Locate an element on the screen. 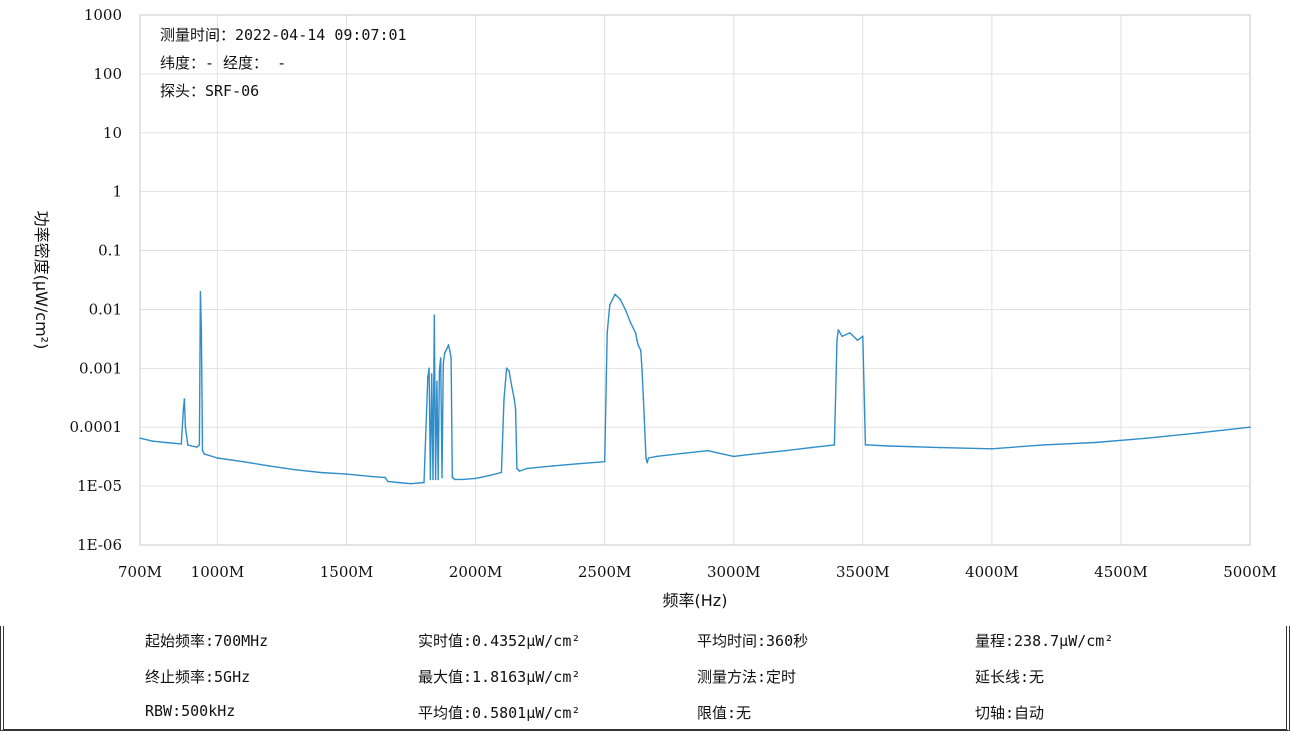  stat-rbw: RBW:500kHz is located at coordinates (190, 711).